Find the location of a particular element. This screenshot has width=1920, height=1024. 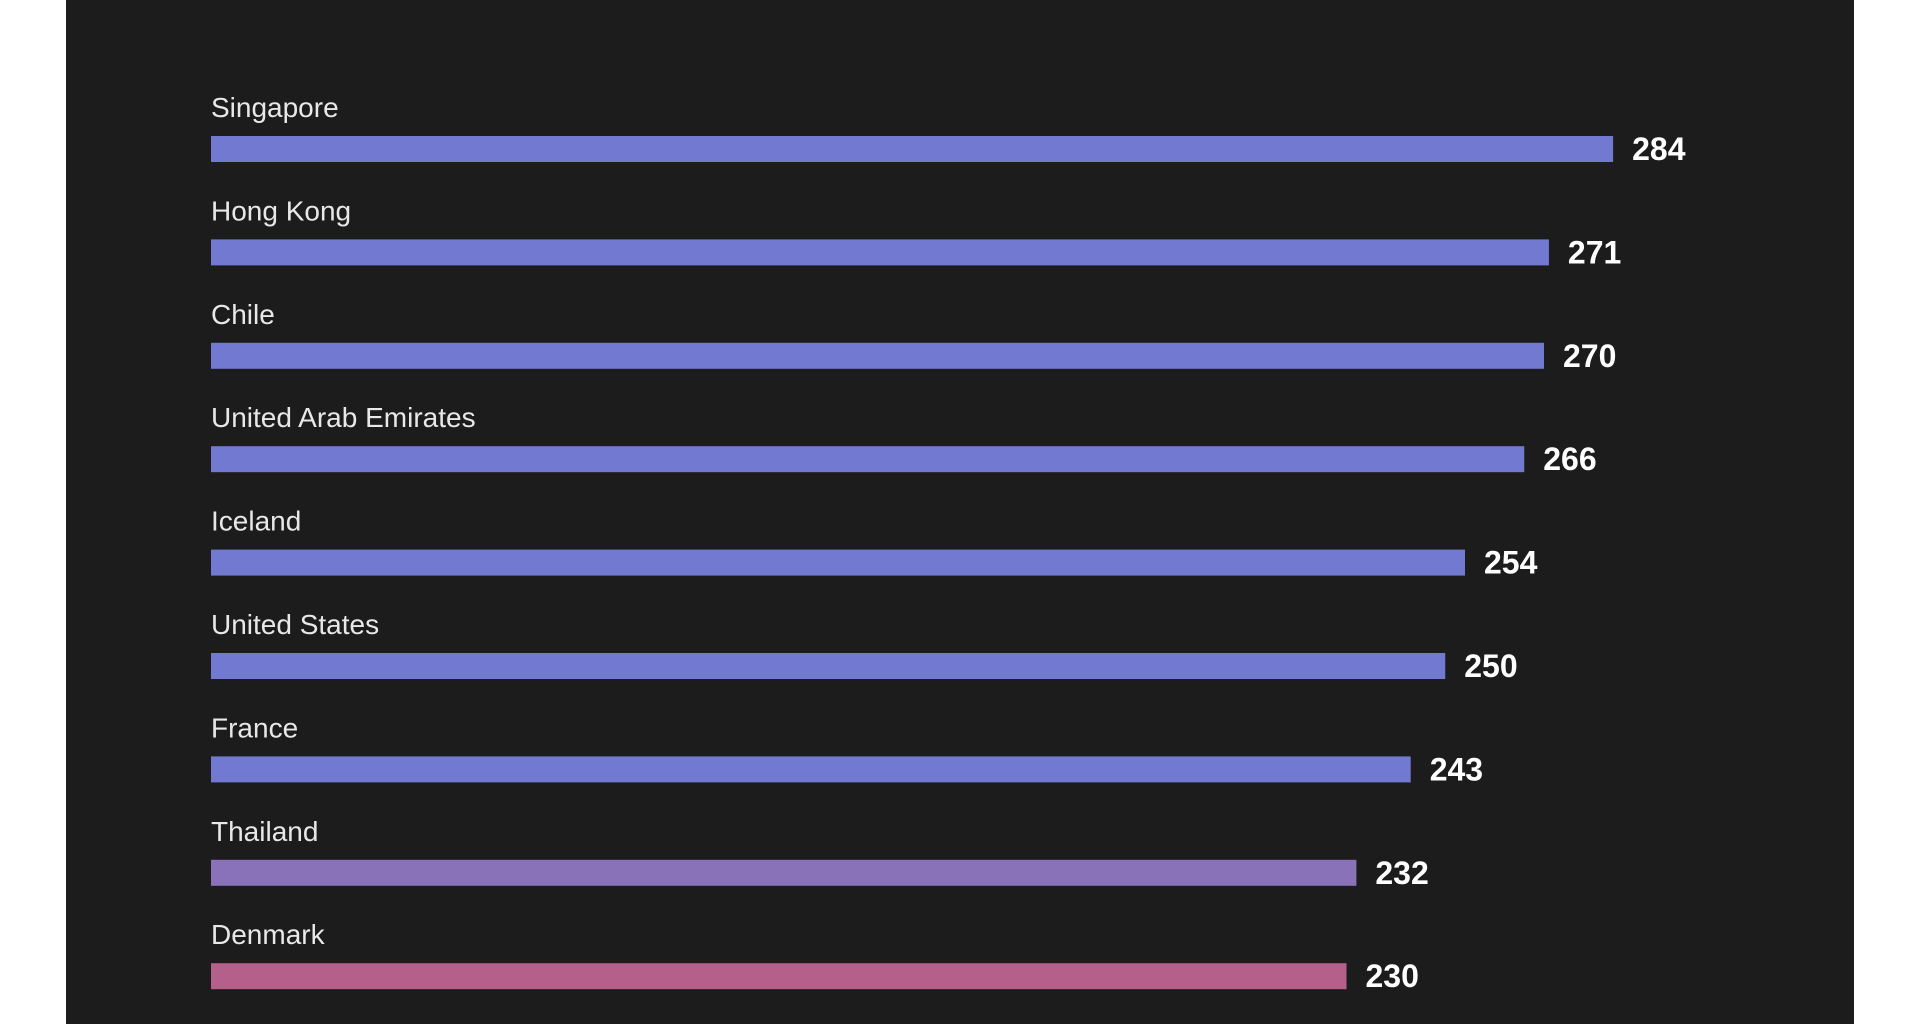

category-label: Chile is located at coordinates (243, 314).